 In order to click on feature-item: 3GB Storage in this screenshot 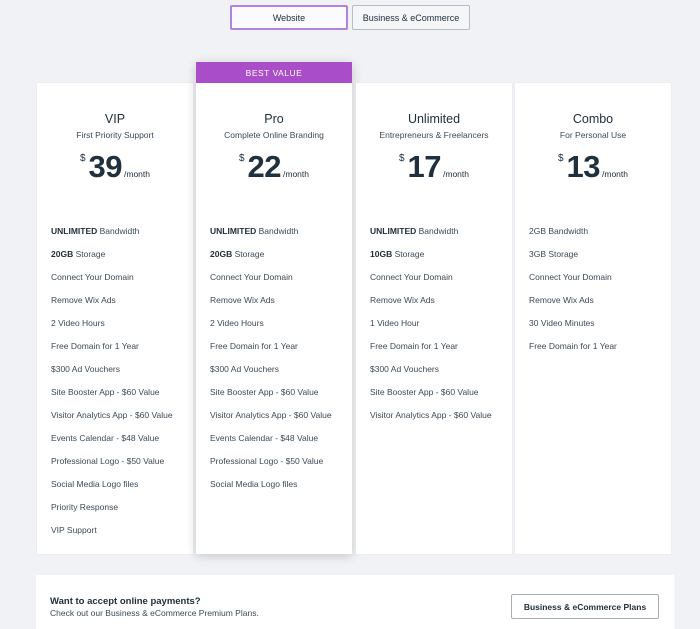, I will do `click(600, 259)`.